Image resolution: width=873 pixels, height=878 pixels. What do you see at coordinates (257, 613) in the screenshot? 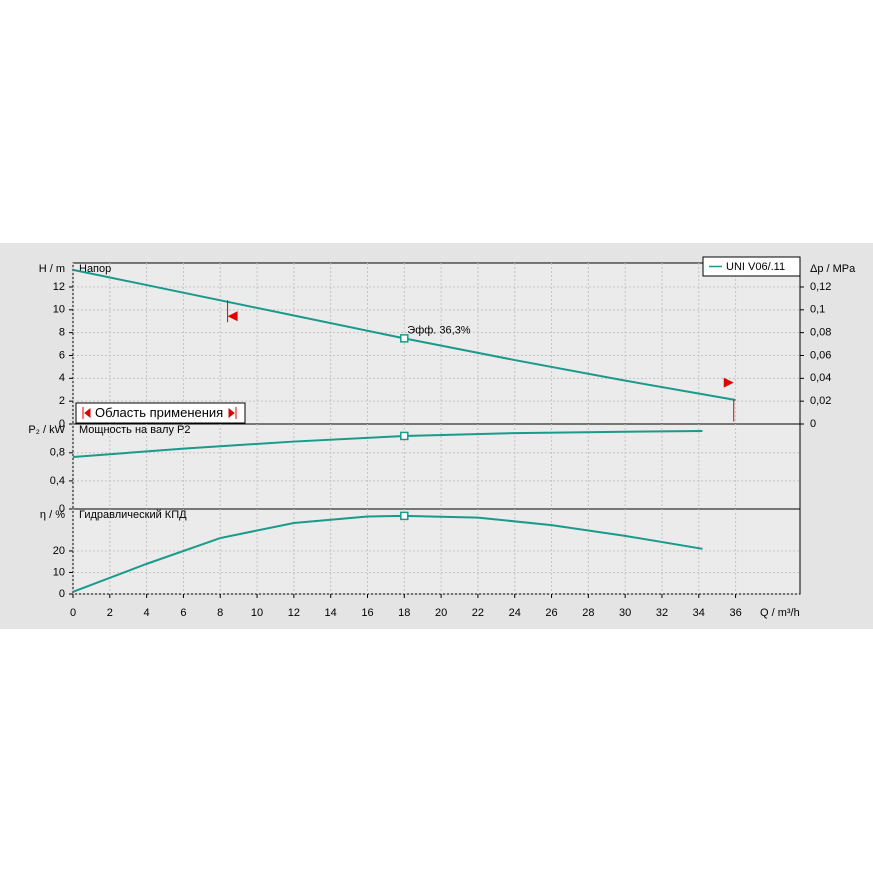
I see `x-tick-label: 10` at bounding box center [257, 613].